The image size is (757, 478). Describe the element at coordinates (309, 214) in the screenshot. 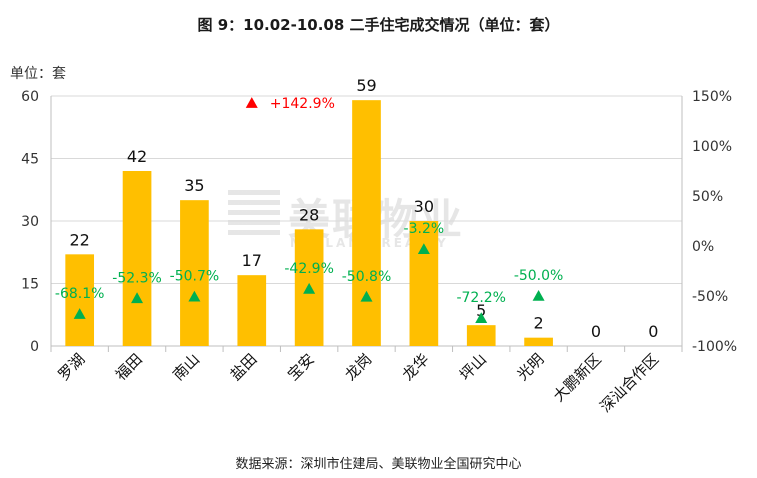

I see `bar-value-label: 28` at that location.